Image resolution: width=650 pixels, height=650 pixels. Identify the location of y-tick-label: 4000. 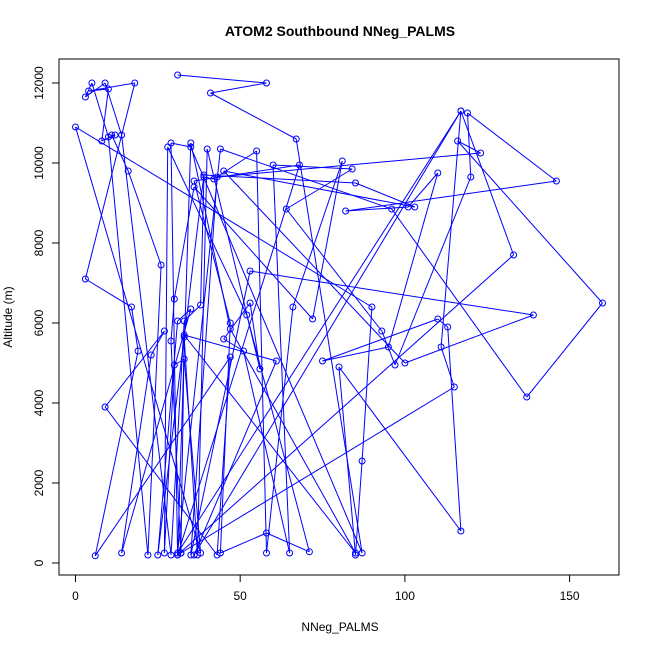
(39, 402).